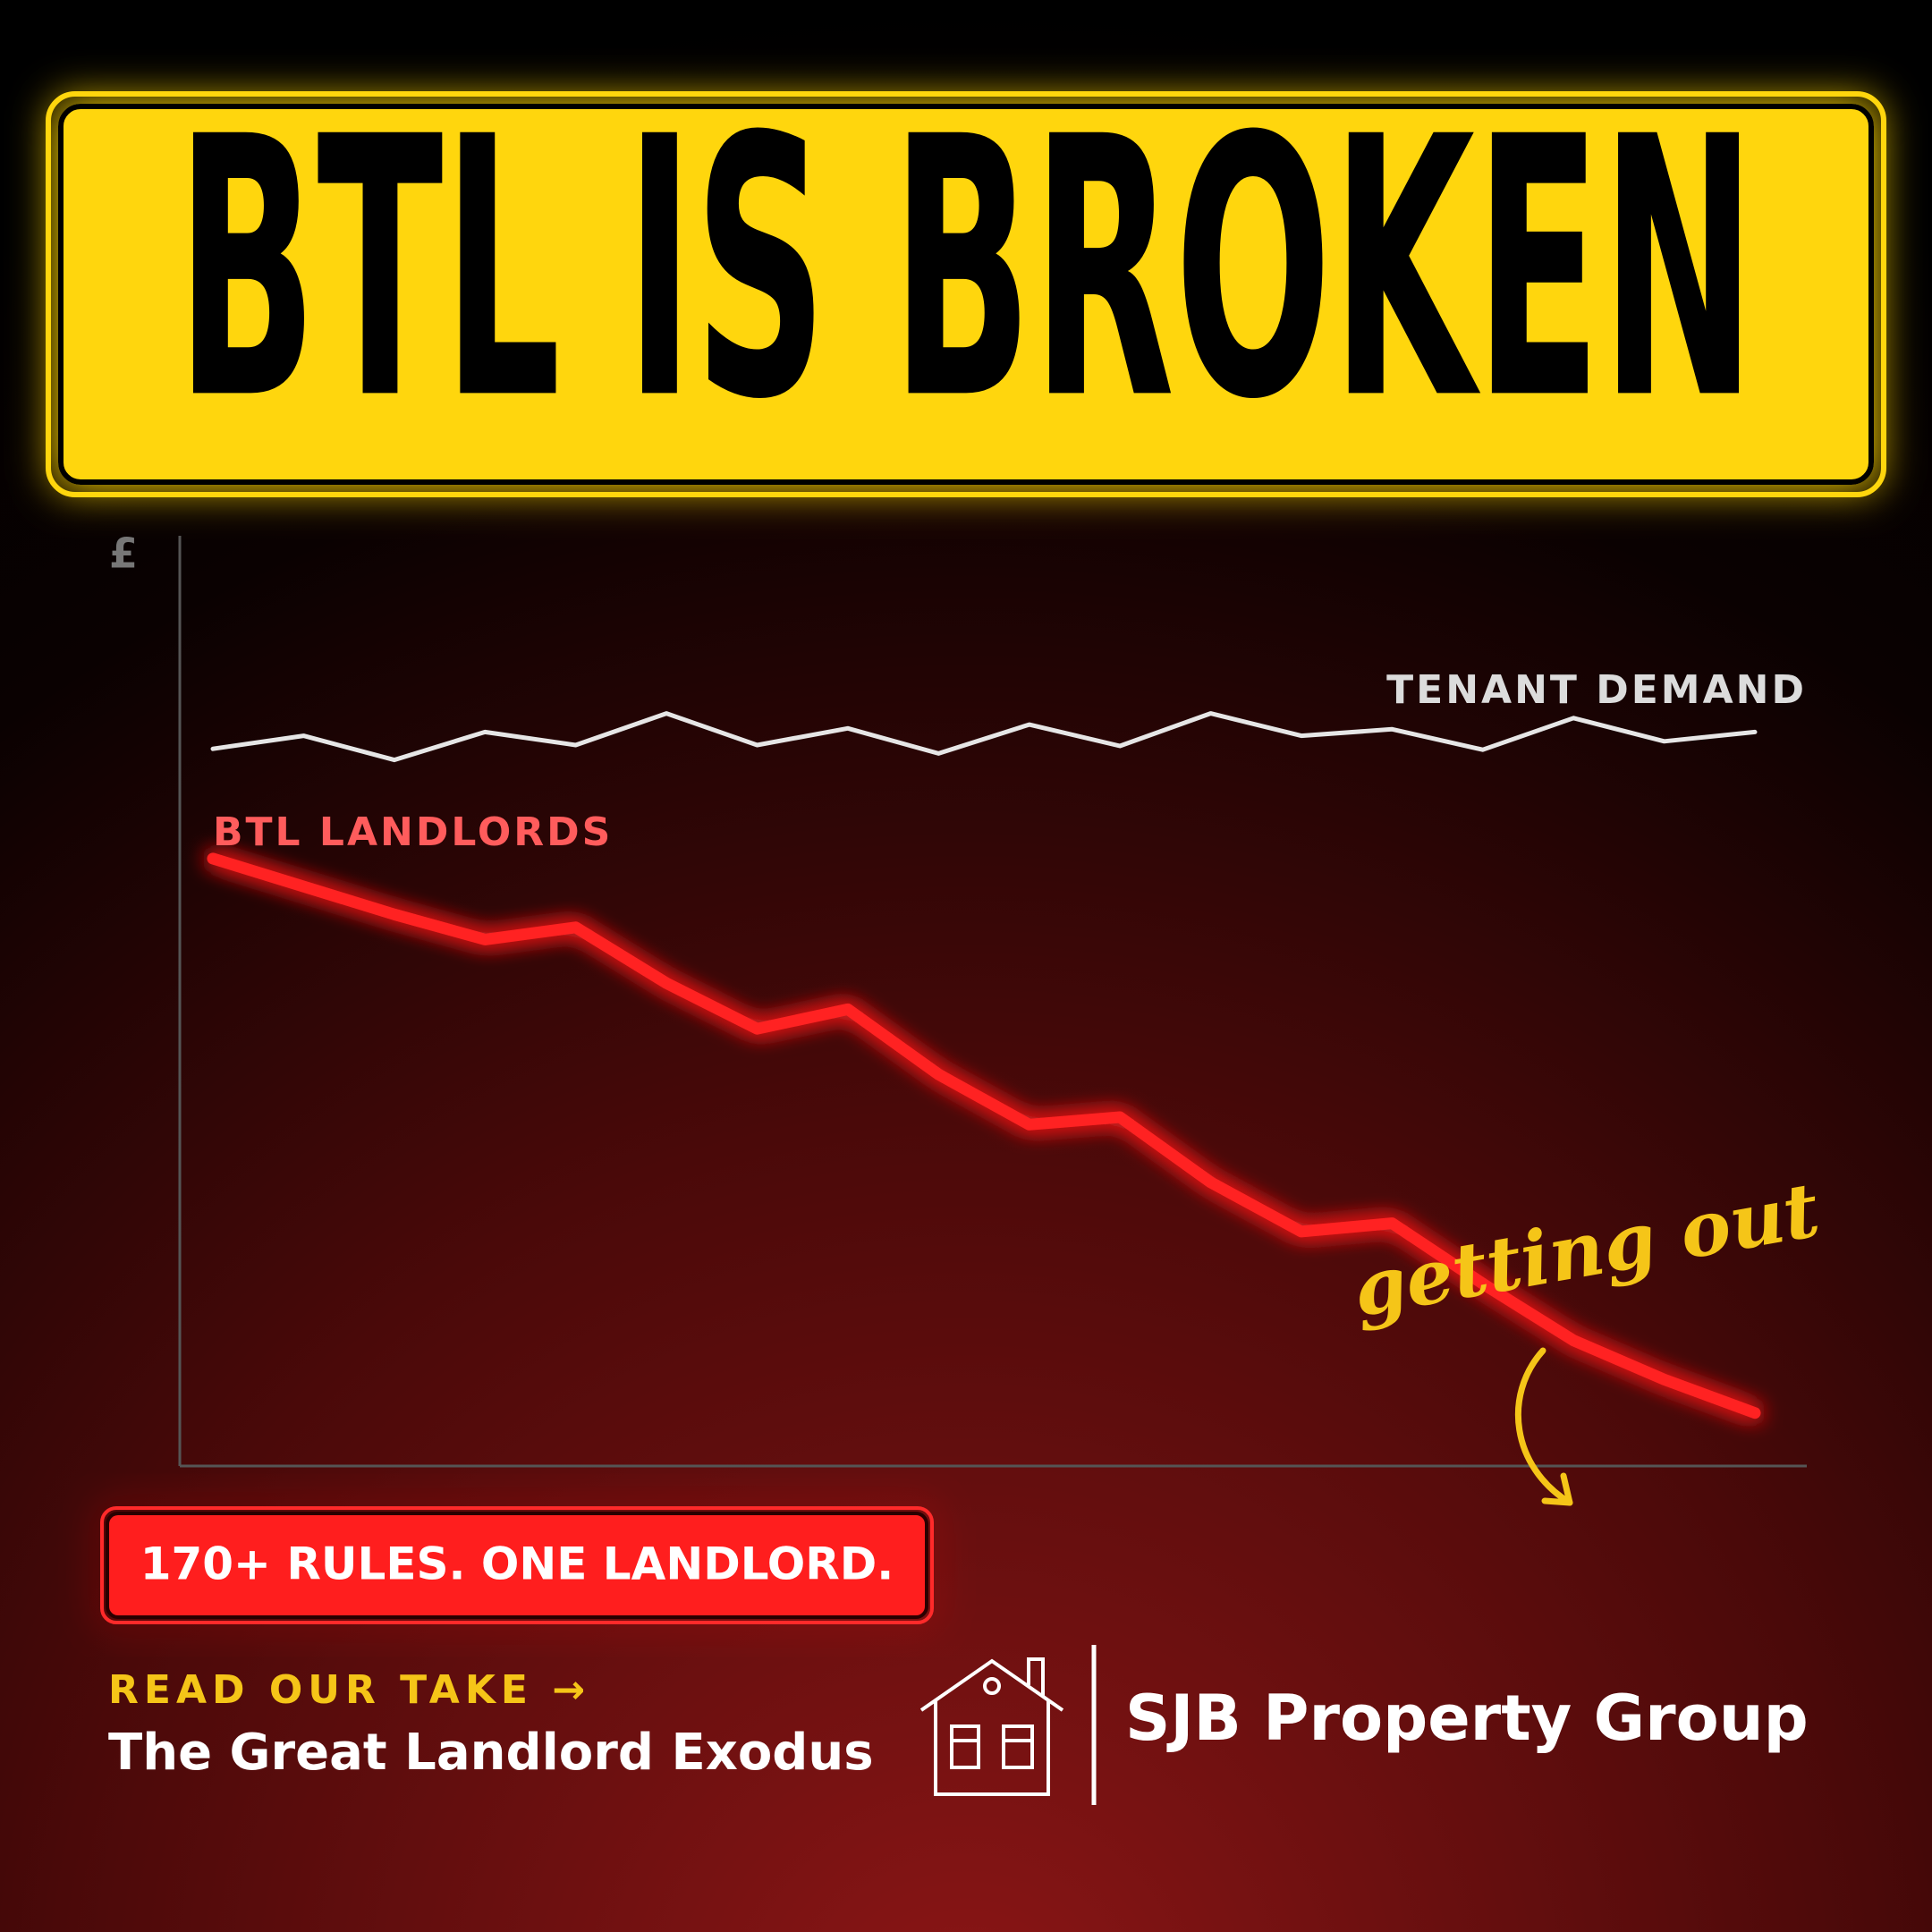  I want to click on brand: SJB Property Group, so click(1467, 1718).